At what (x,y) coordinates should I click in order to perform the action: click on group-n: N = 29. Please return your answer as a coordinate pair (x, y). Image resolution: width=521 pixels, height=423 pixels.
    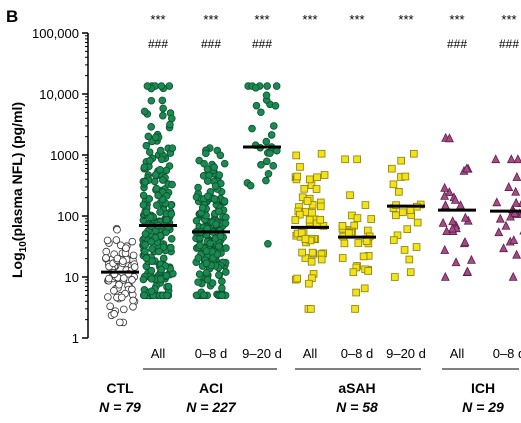
    Looking at the image, I should click on (483, 407).